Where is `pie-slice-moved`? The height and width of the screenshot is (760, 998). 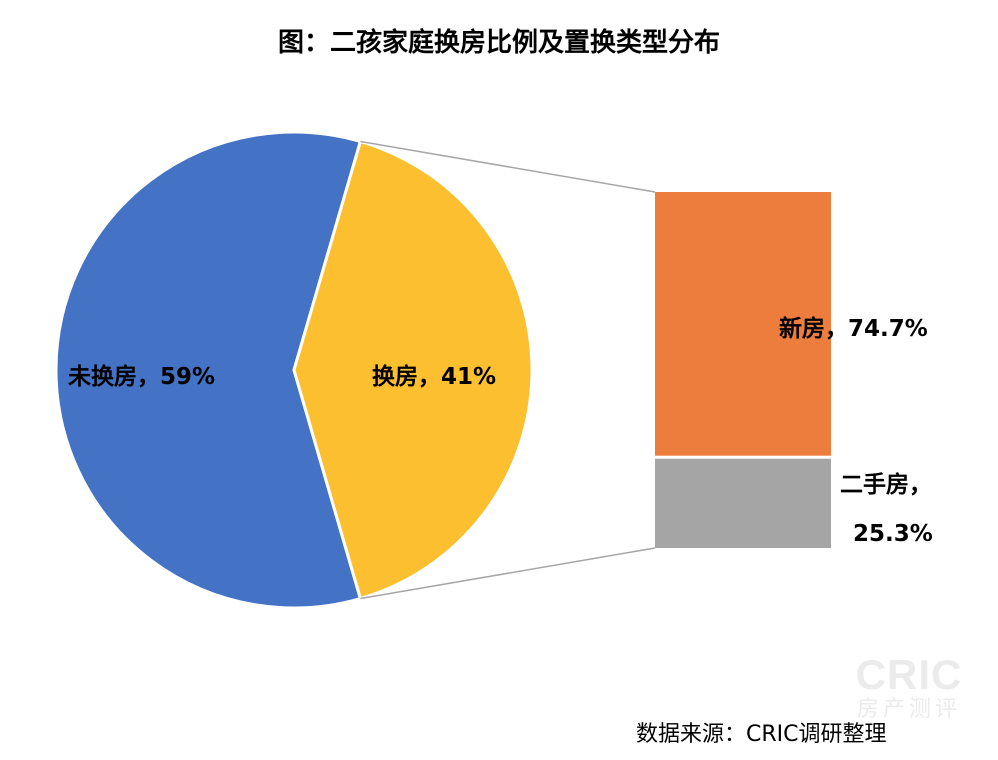 pie-slice-moved is located at coordinates (413, 370).